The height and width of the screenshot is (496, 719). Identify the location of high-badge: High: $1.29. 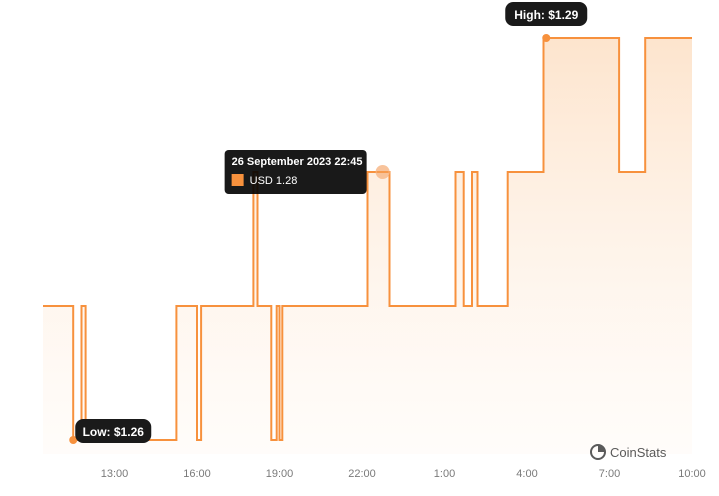
(546, 14).